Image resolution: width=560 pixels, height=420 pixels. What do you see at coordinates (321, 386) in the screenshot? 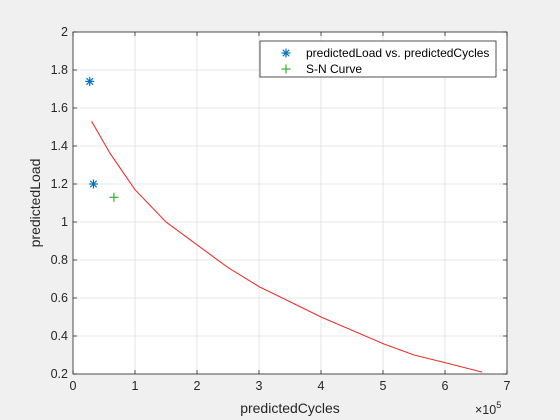
I see `x-tick-label-4: 4` at bounding box center [321, 386].